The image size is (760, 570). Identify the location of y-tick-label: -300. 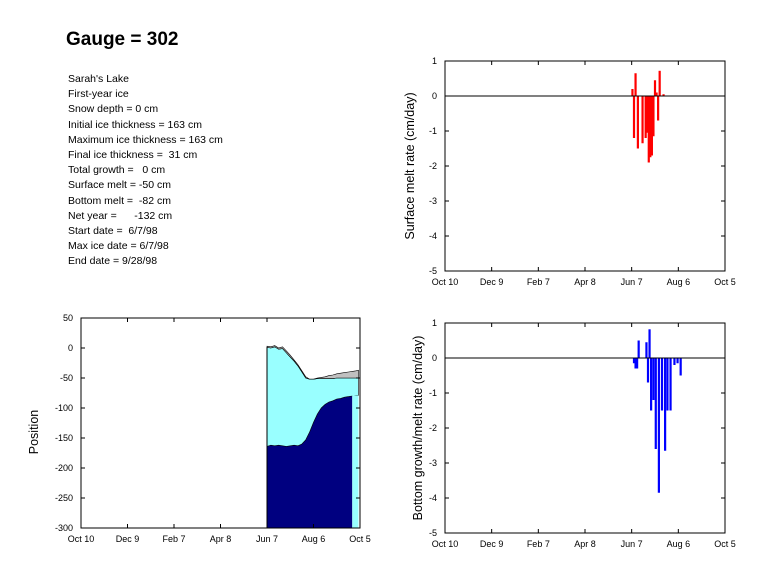
(64, 528).